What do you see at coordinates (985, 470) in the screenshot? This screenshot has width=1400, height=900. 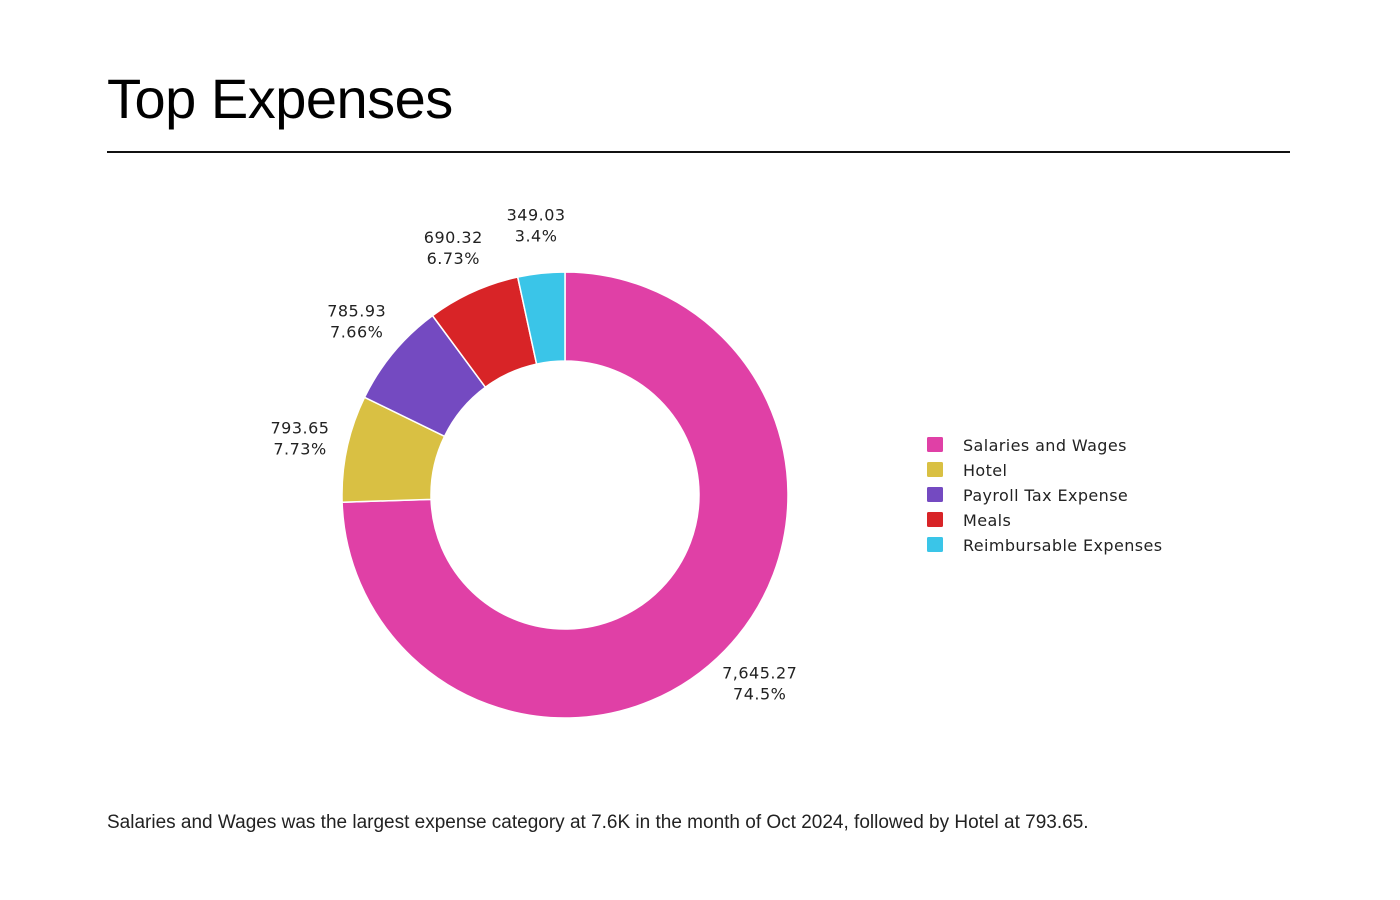 I see `legend-label-hotel: Hotel` at bounding box center [985, 470].